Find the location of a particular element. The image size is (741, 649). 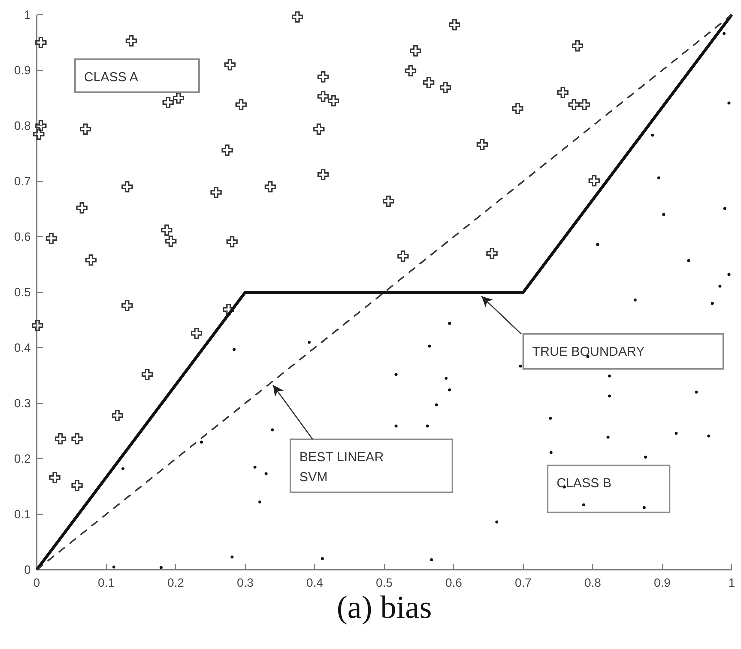

x-tick-label: 0.3 is located at coordinates (245, 583).